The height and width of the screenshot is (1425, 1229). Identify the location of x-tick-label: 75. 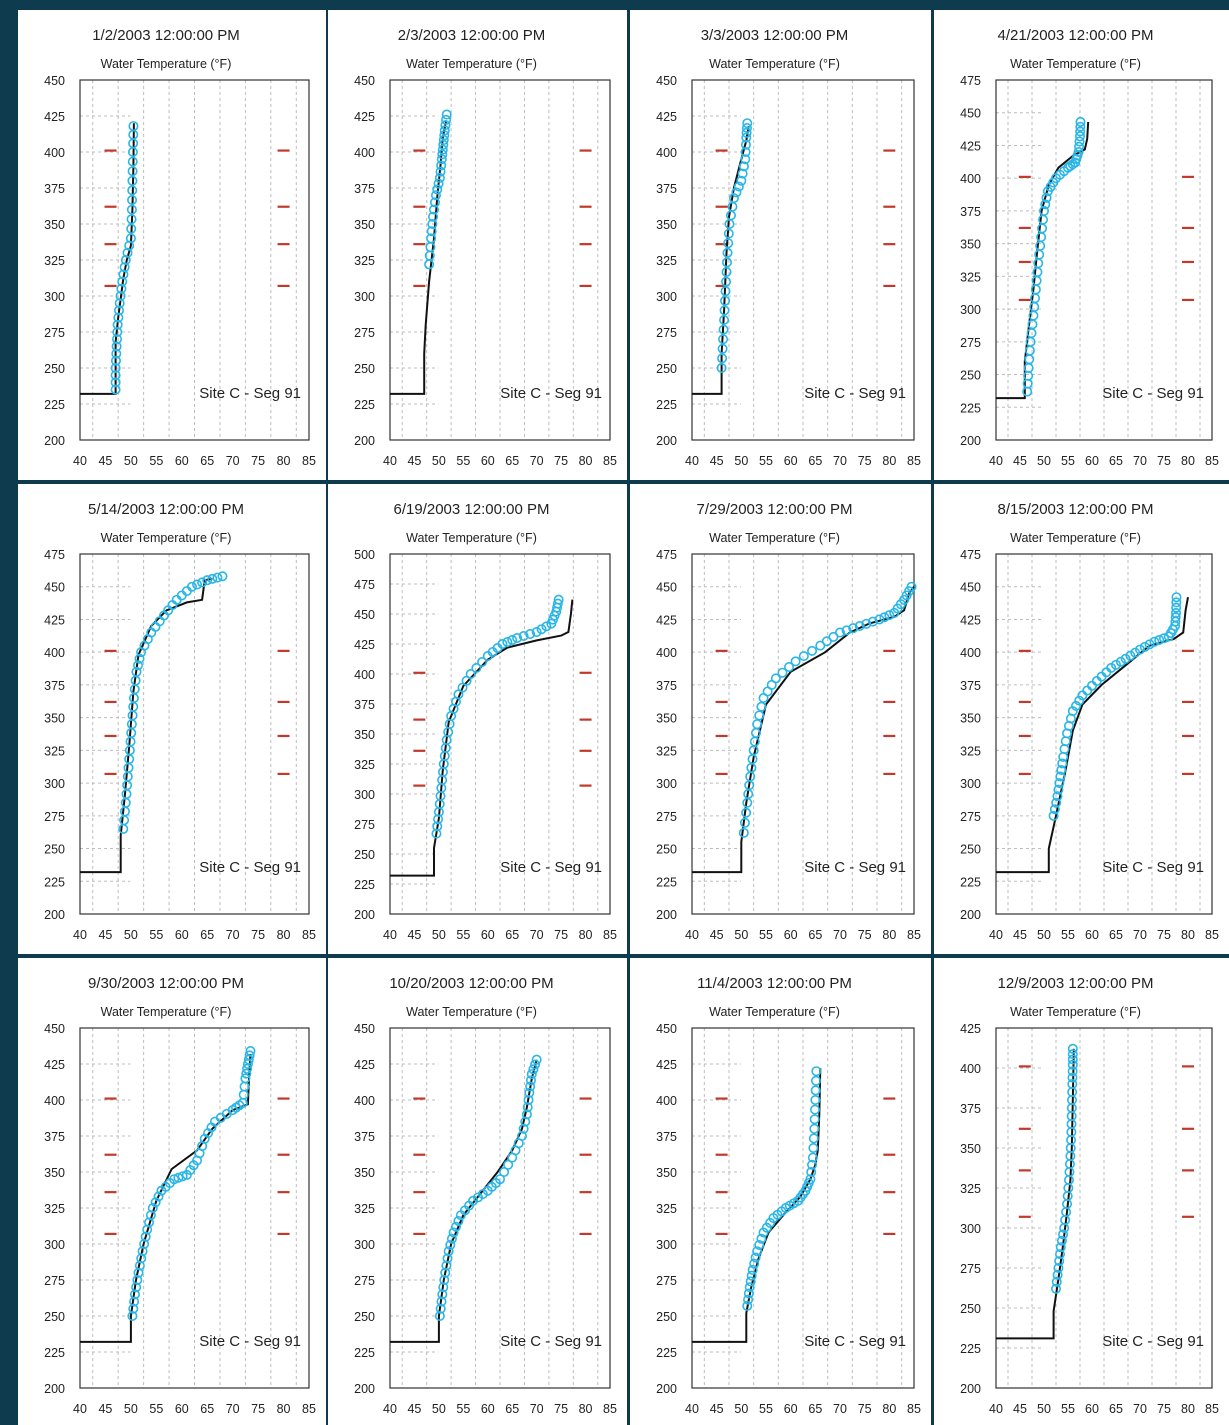
(865, 461).